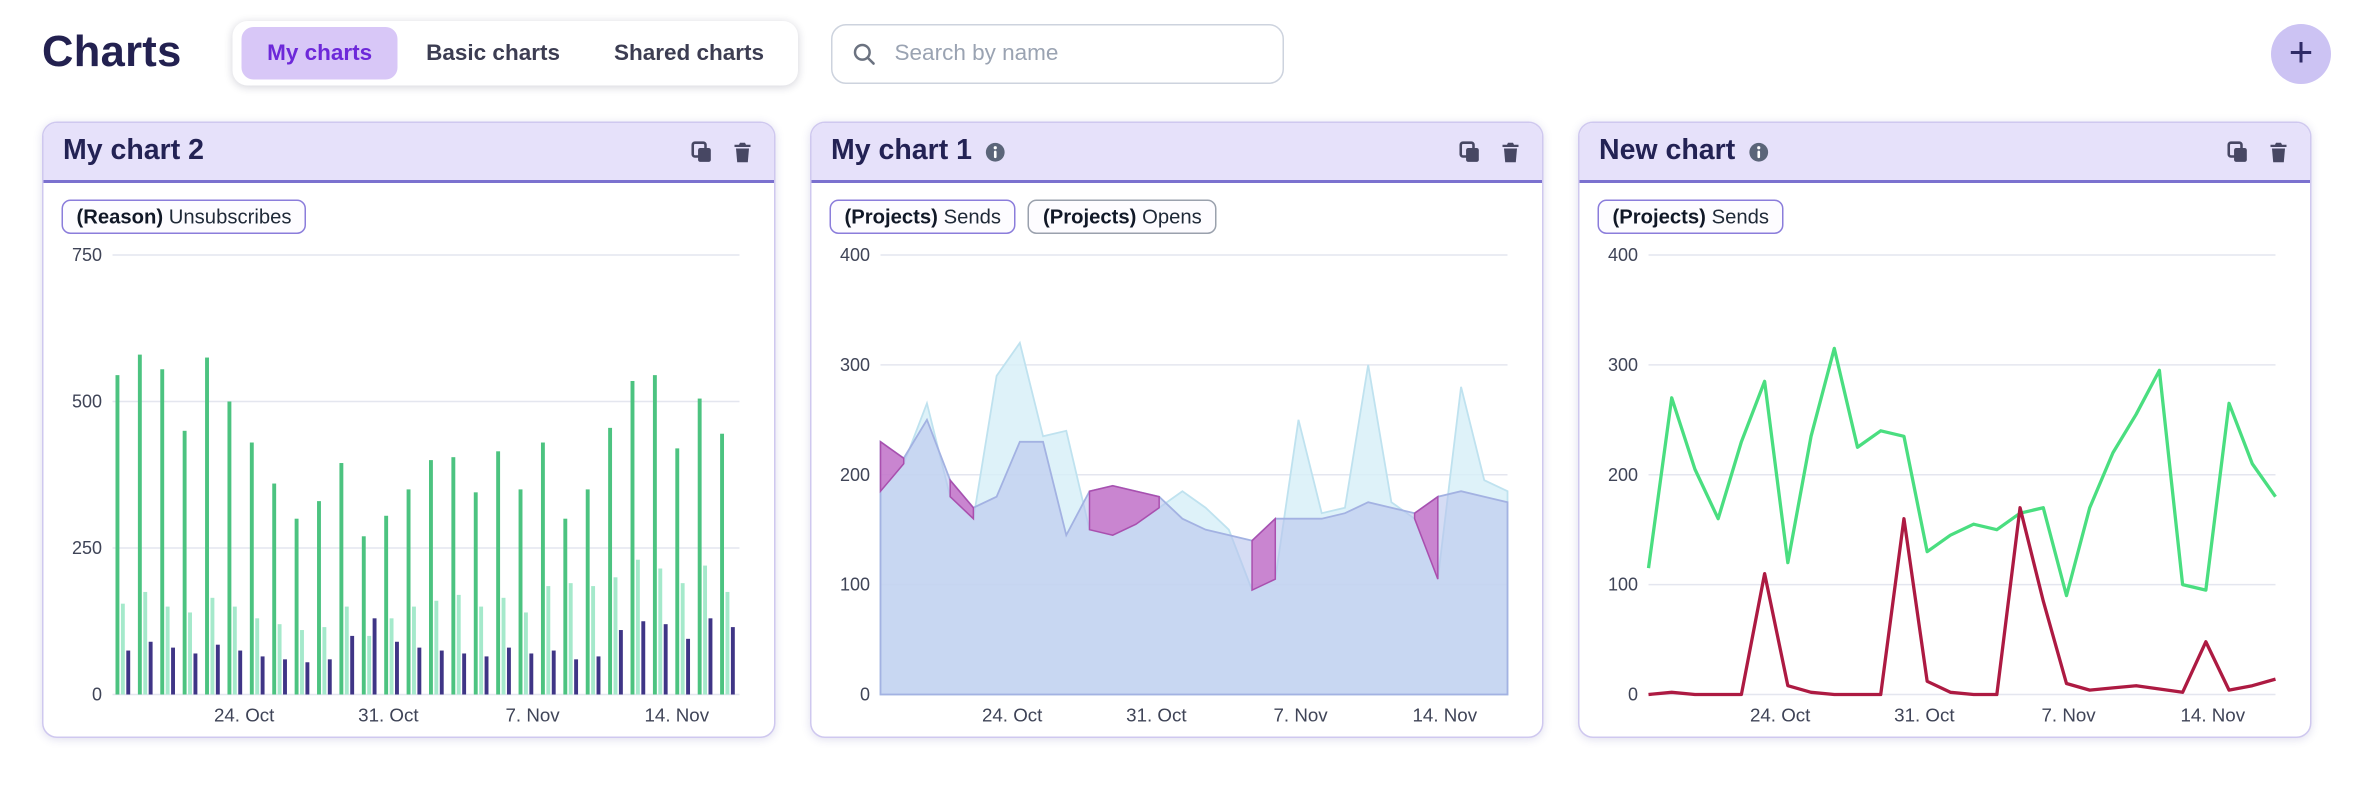  I want to click on tag-metric: Unsubscribes, so click(230, 217).